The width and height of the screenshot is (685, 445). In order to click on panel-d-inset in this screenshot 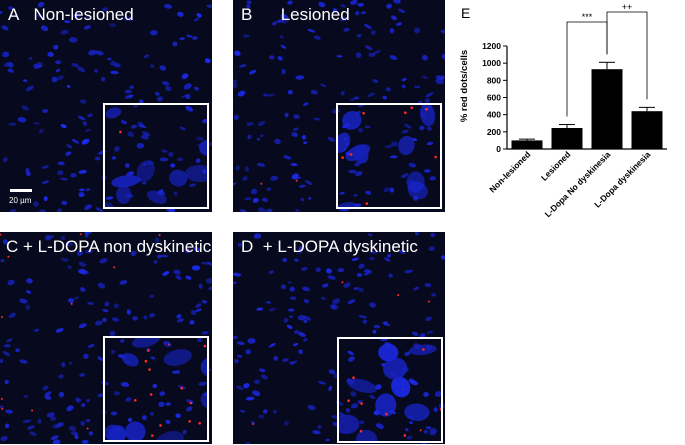, I will do `click(390, 390)`.